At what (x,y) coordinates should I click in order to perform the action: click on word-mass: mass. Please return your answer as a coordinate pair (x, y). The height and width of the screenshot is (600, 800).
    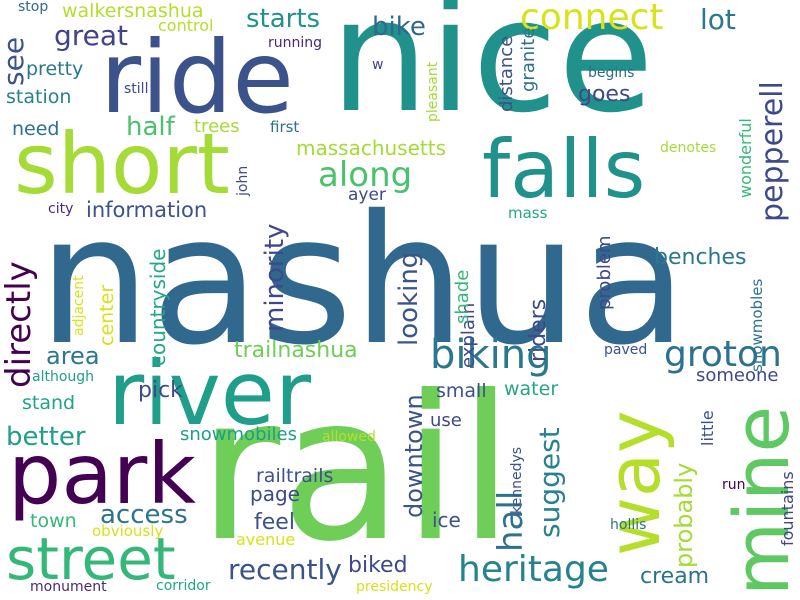
    Looking at the image, I should click on (528, 213).